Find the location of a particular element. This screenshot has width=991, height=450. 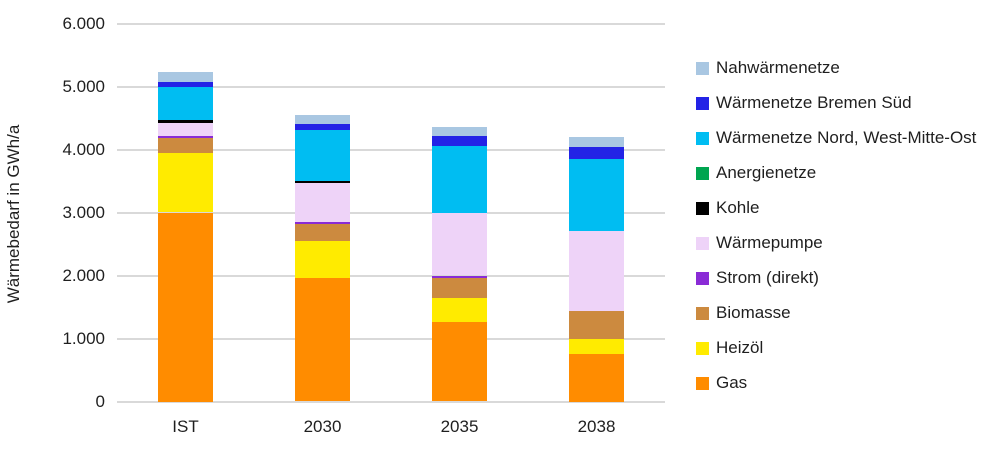

legend-item: Gas is located at coordinates (836, 383).